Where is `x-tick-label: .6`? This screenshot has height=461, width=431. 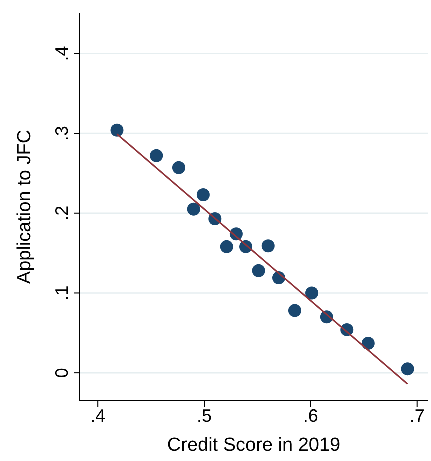 x-tick-label: .6 is located at coordinates (310, 416).